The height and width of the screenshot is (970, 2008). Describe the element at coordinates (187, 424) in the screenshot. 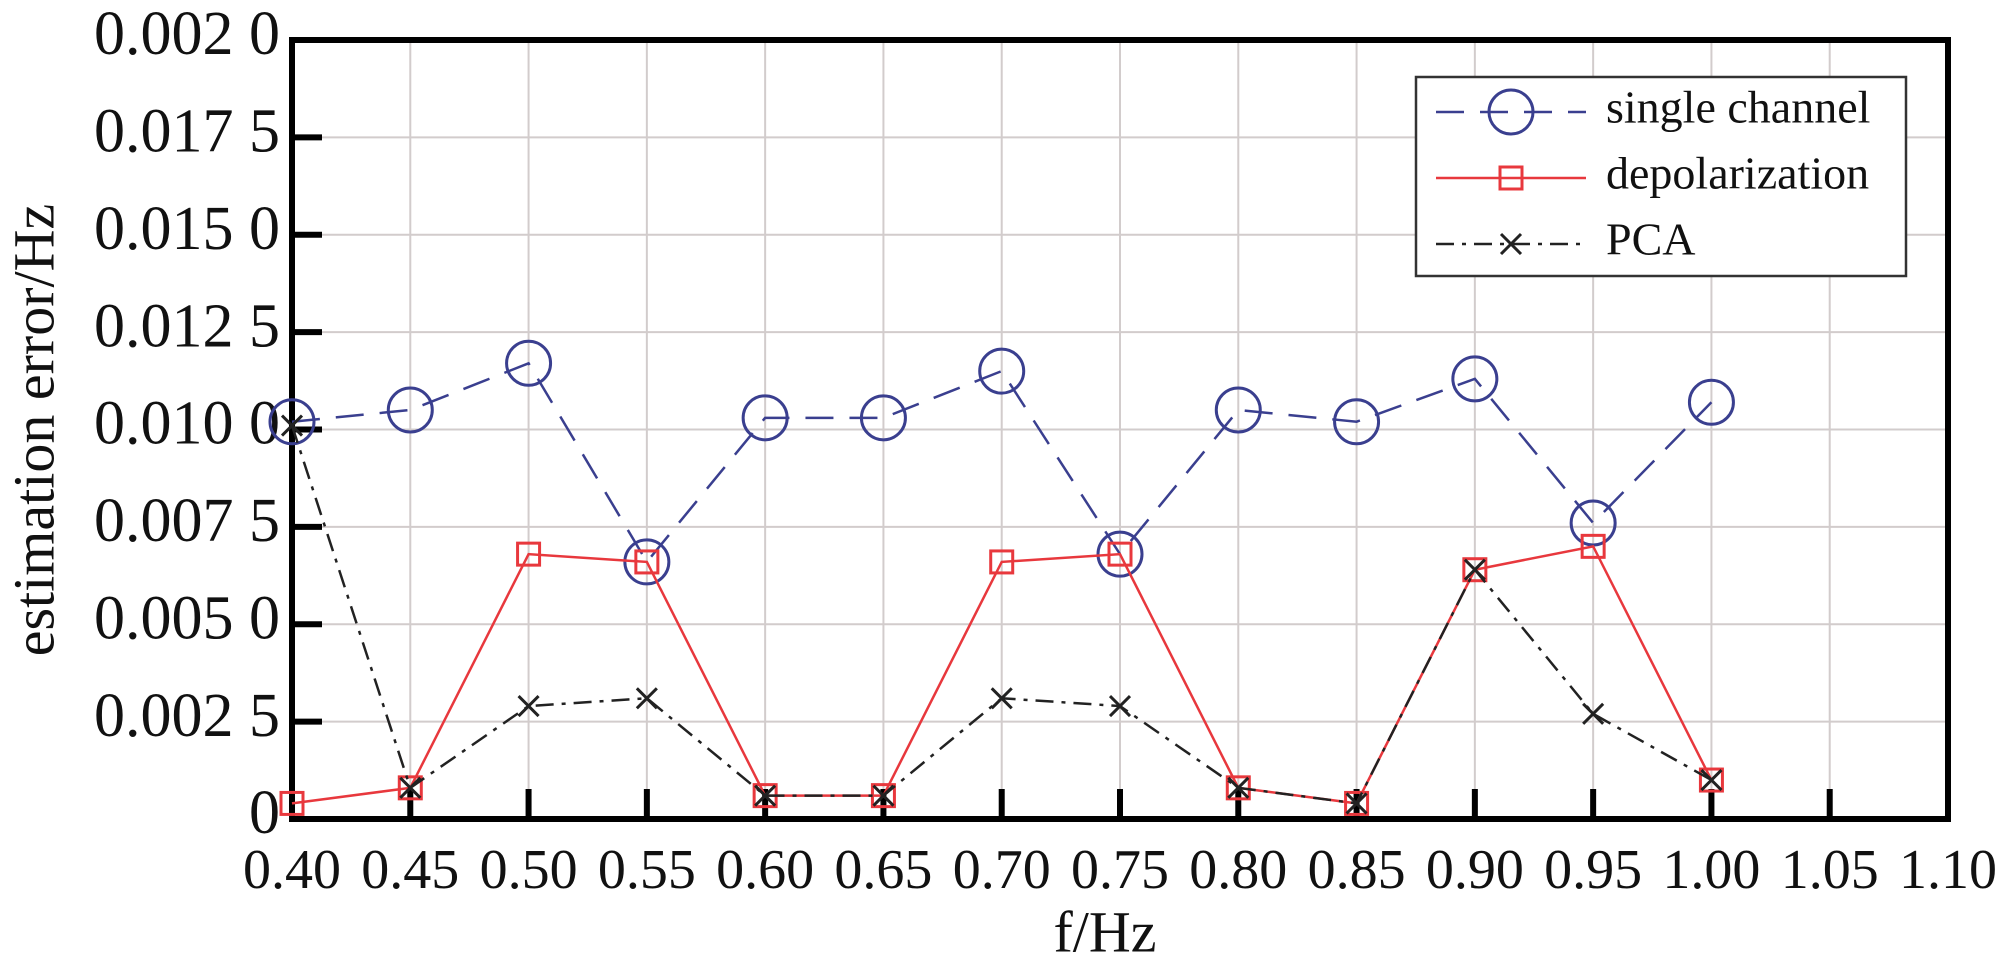

I see `y-tick-label: 0.010 0` at that location.